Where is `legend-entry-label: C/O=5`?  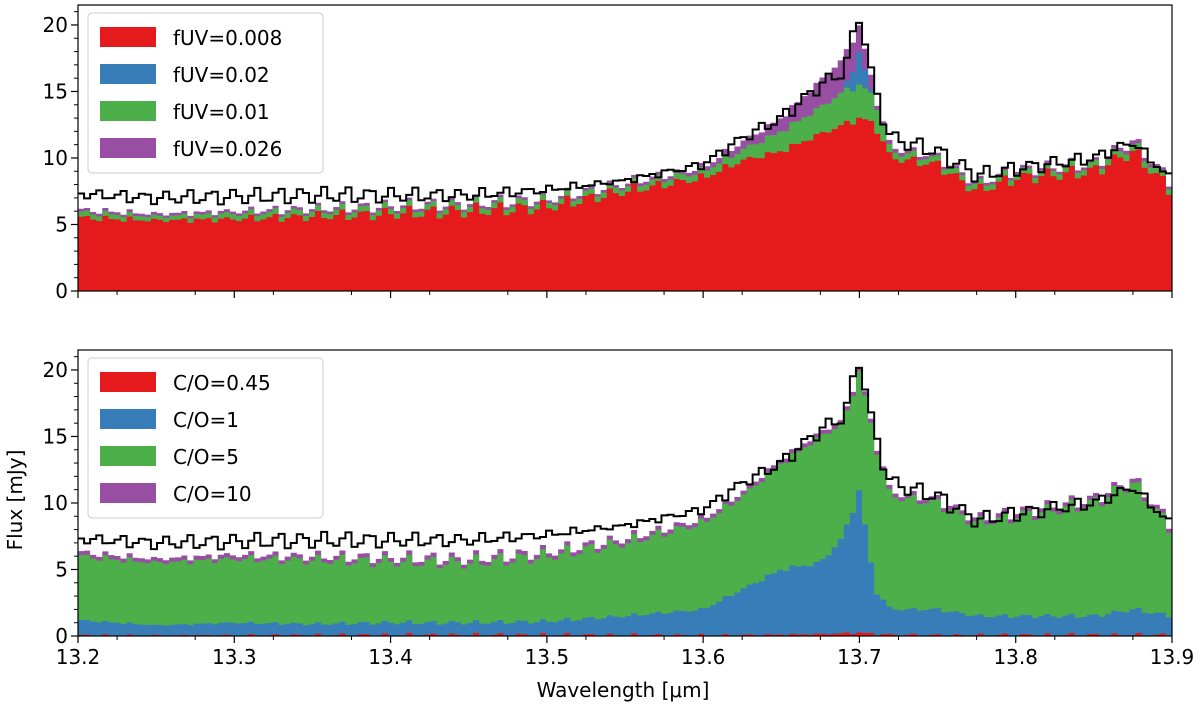
legend-entry-label: C/O=5 is located at coordinates (206, 457).